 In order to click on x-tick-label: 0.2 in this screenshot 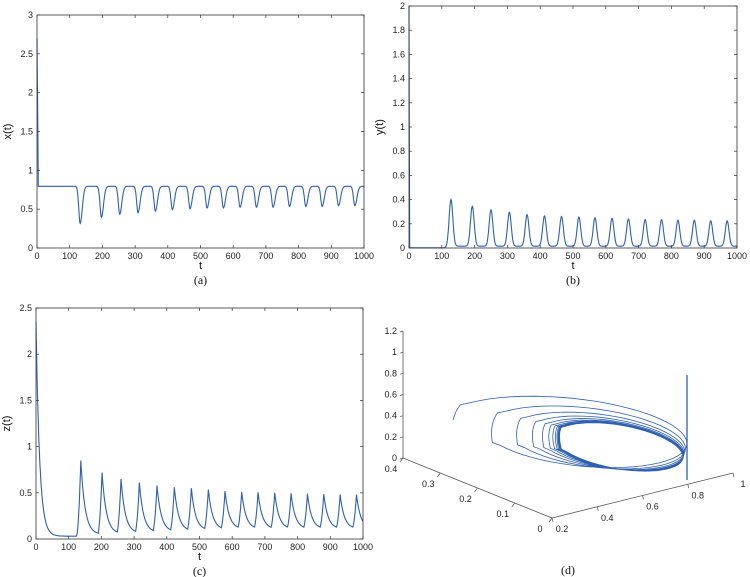, I will do `click(562, 529)`.